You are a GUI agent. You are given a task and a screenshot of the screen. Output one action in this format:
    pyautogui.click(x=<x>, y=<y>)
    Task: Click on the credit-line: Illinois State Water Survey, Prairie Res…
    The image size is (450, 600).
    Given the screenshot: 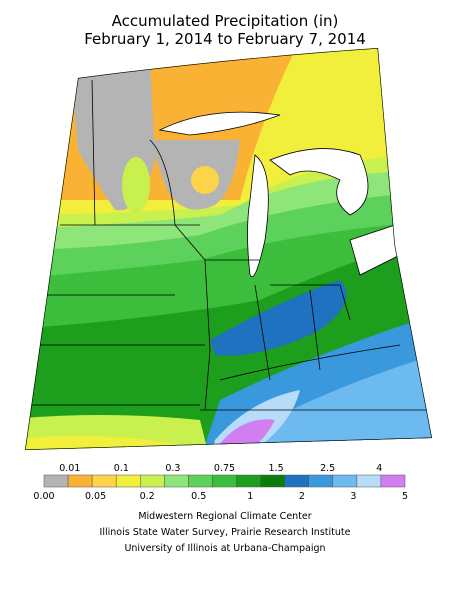 What is the action you would take?
    pyautogui.click(x=225, y=532)
    